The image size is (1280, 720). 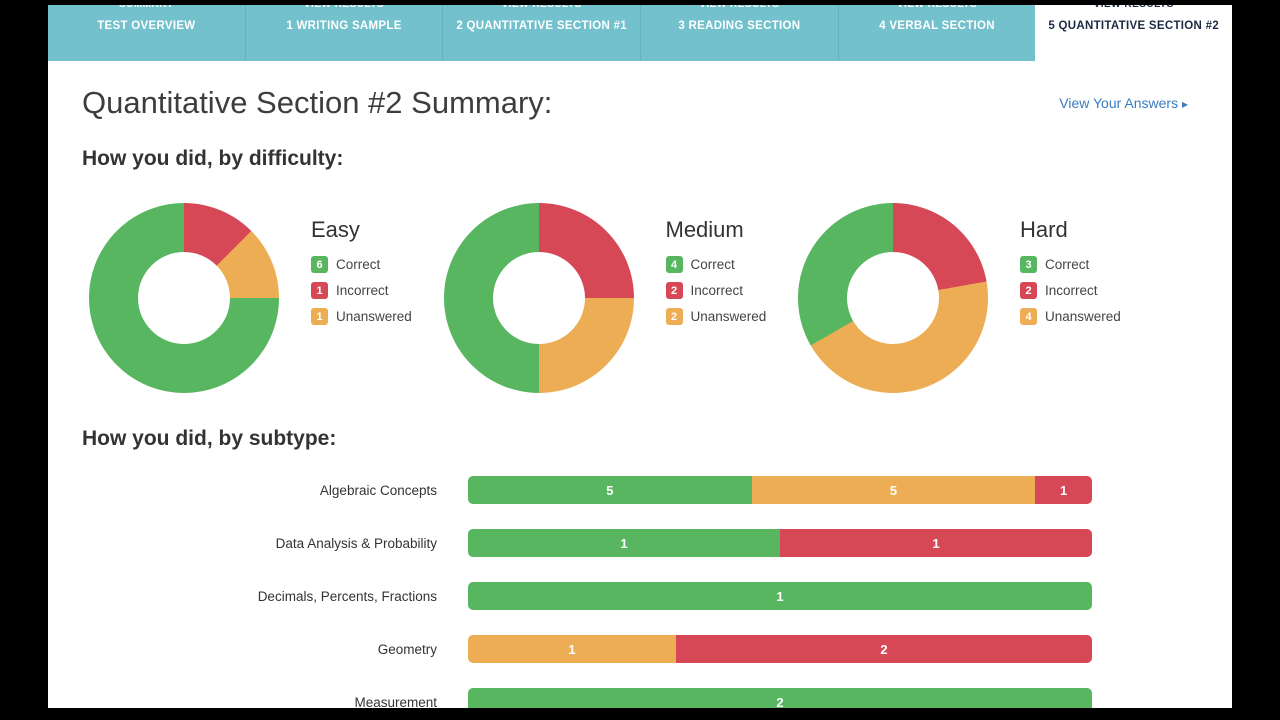 I want to click on difficulty-section-heading: How you did, by difficulty:, so click(x=213, y=158).